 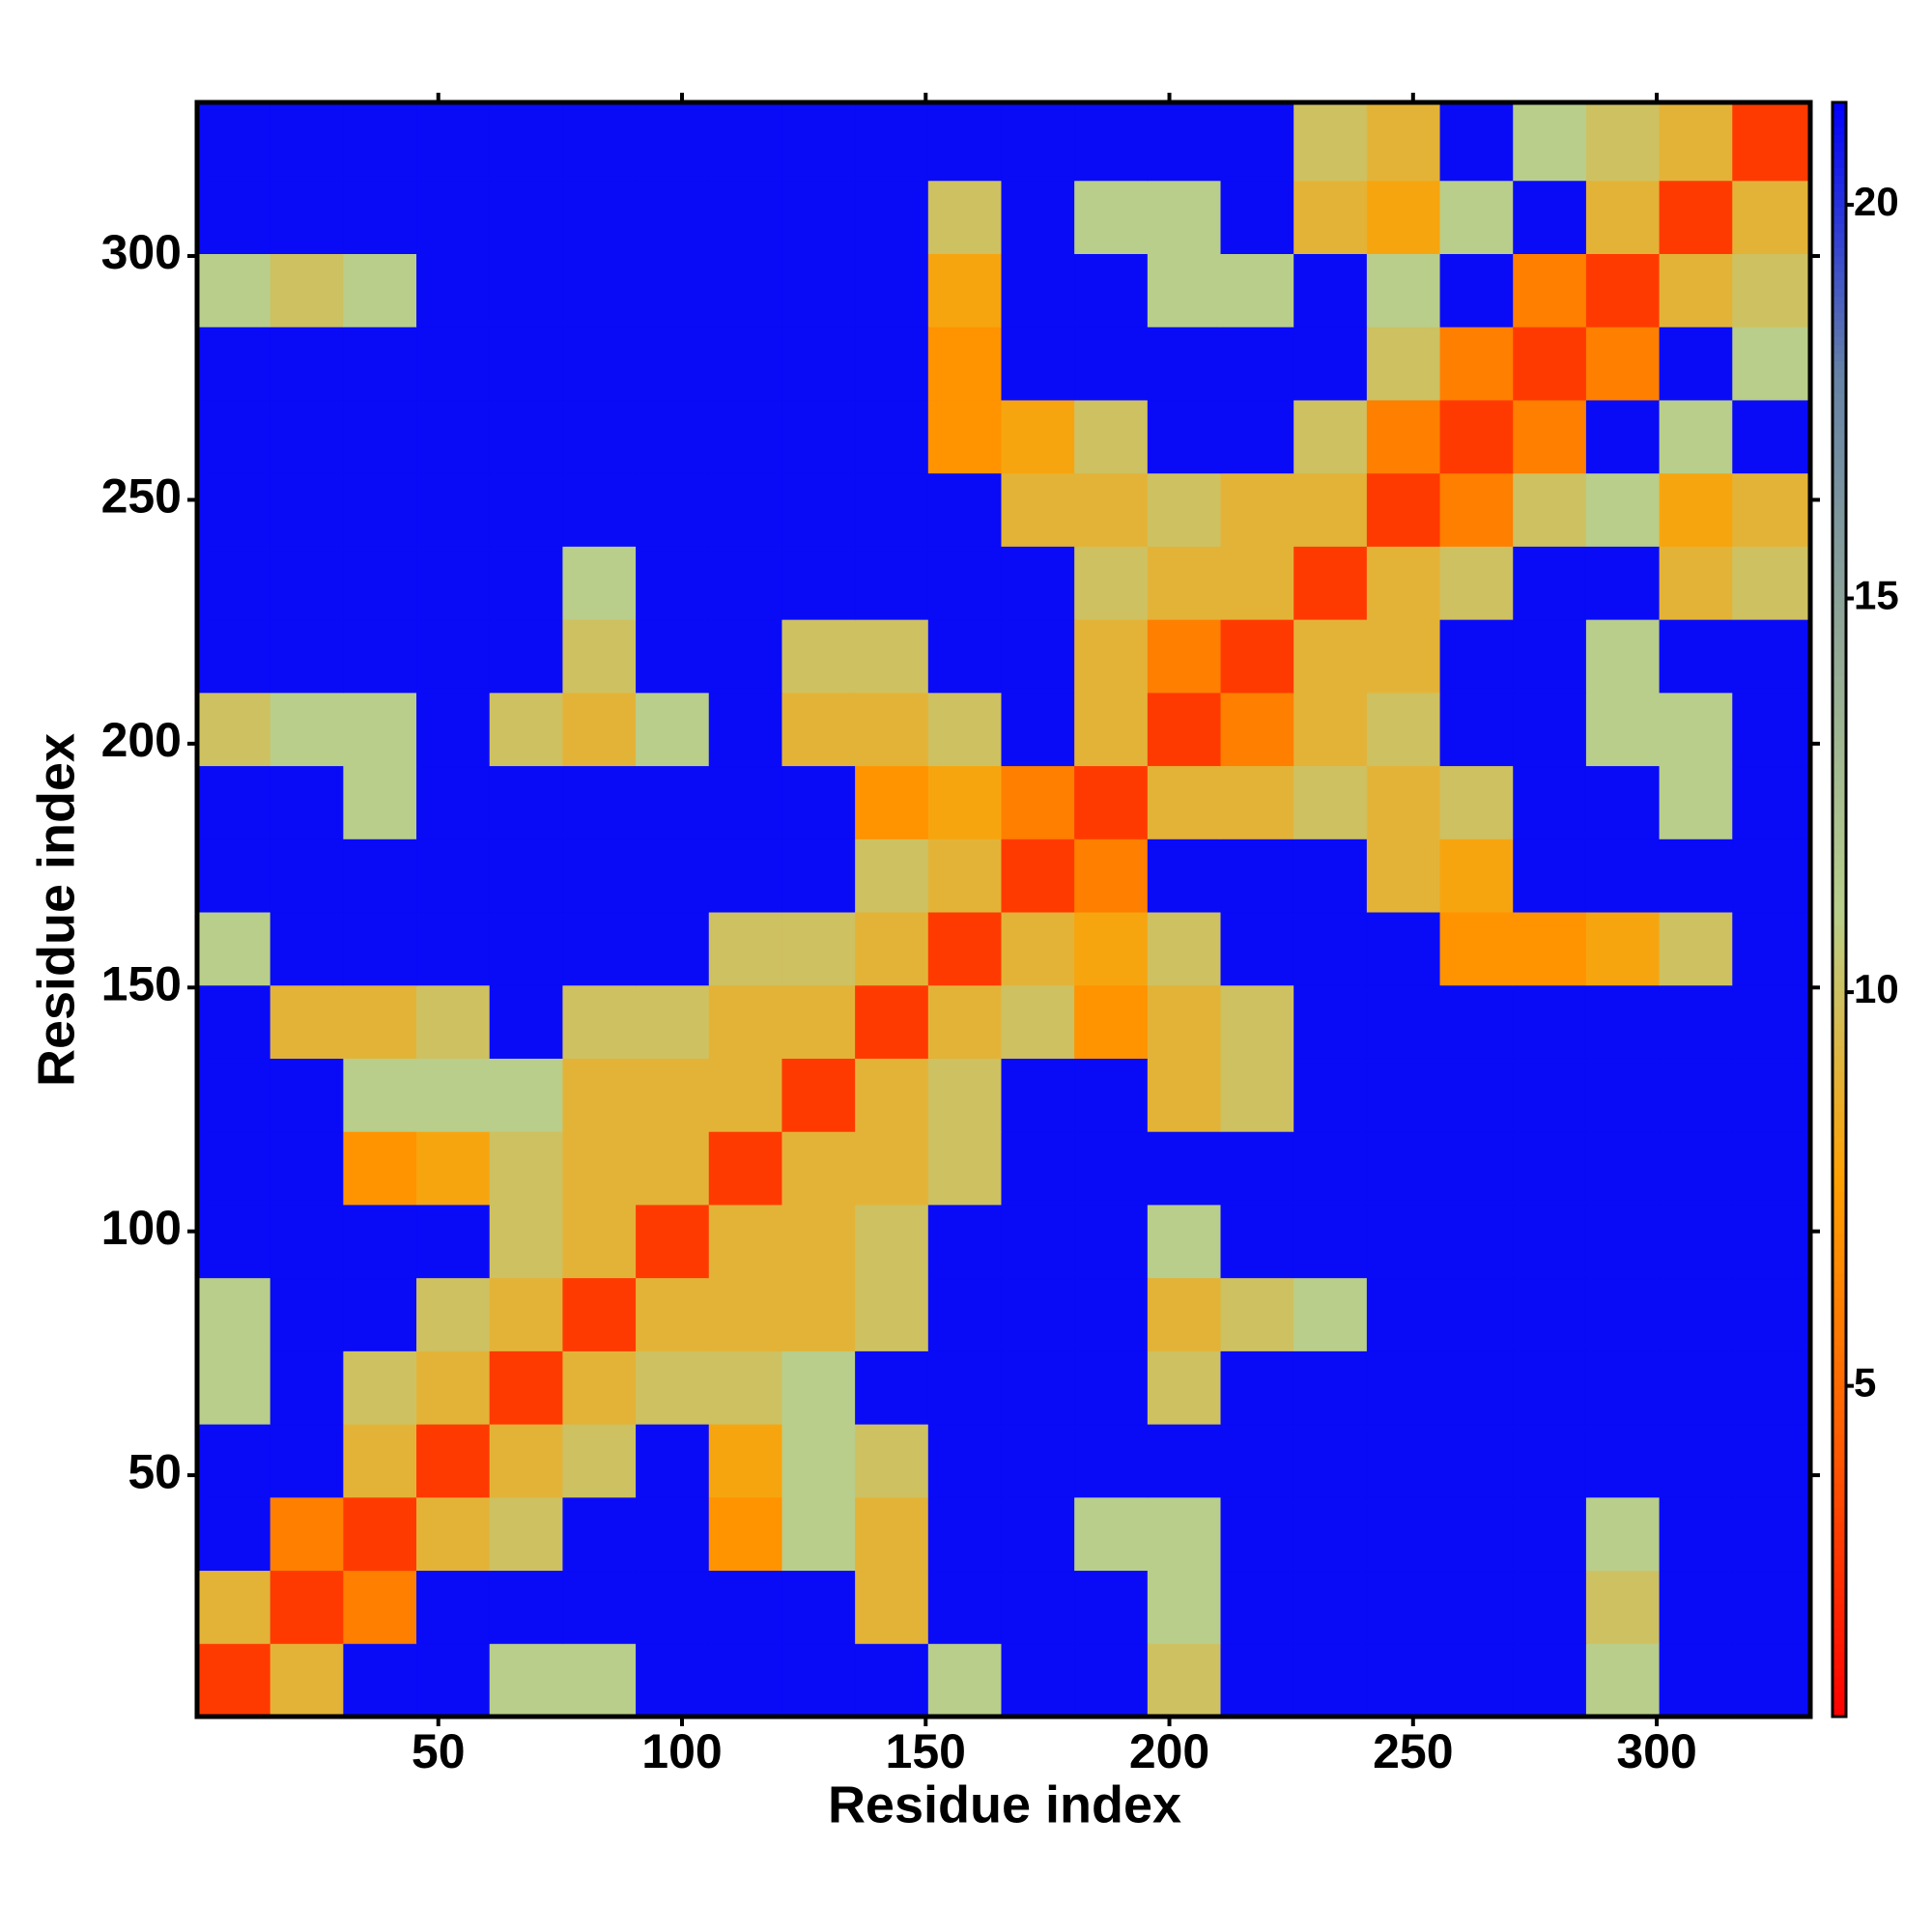 I want to click on colorbar-tick-label: 15, so click(x=1876, y=595).